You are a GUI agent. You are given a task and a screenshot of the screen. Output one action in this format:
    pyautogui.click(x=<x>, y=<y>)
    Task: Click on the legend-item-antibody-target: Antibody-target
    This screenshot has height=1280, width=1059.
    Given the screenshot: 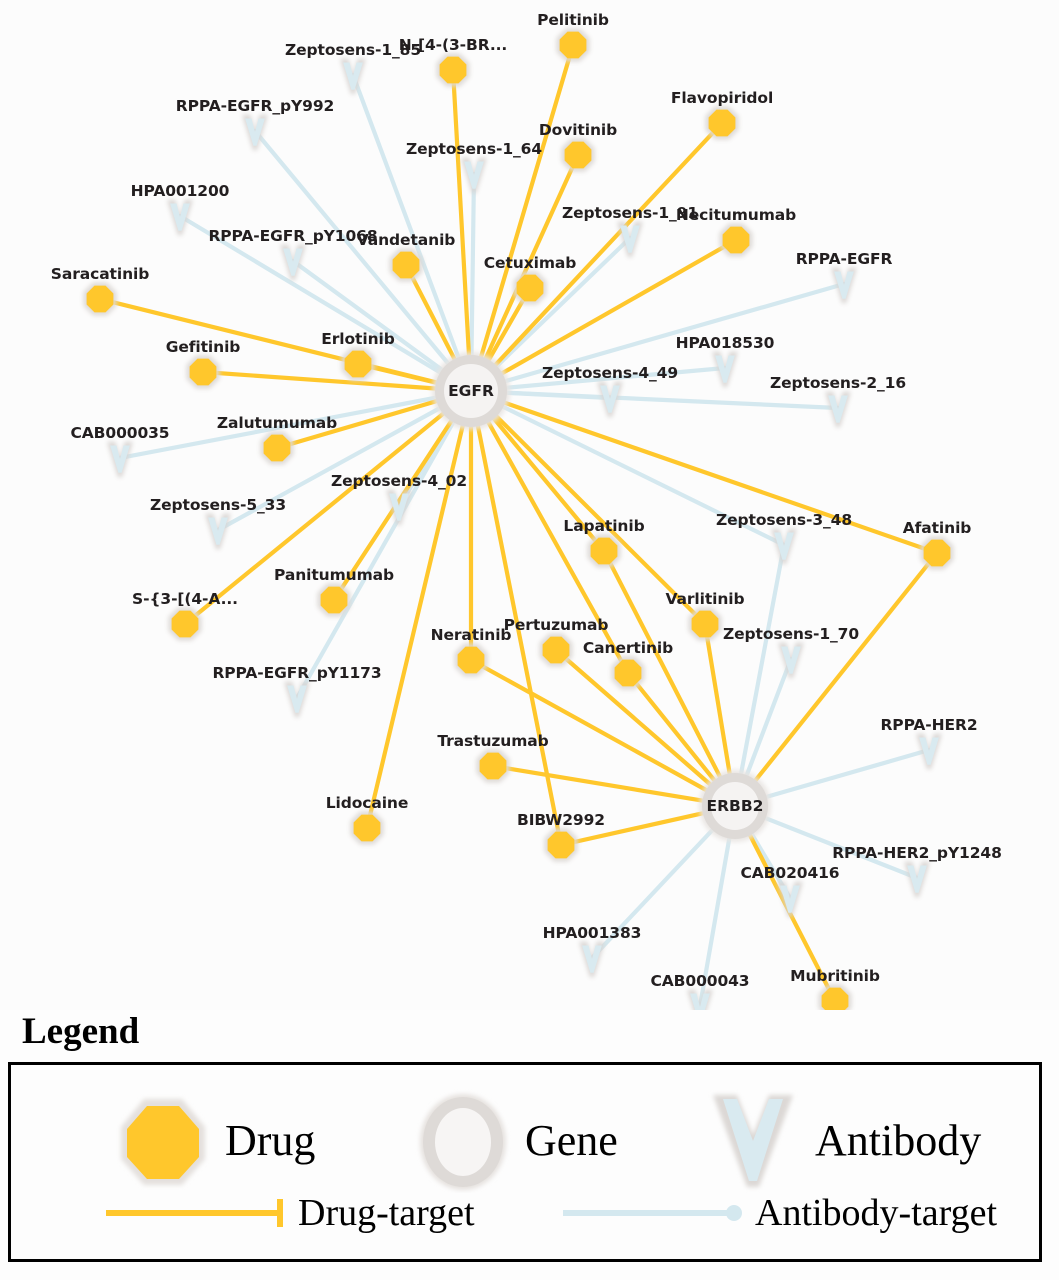 What is the action you would take?
    pyautogui.click(x=779, y=1213)
    